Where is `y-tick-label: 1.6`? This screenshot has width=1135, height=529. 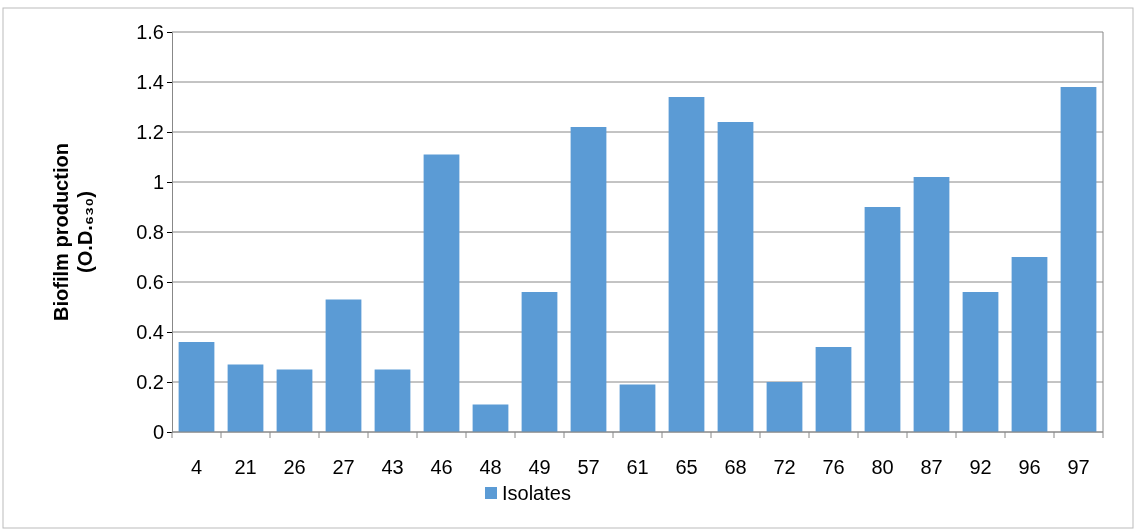 y-tick-label: 1.6 is located at coordinates (150, 31).